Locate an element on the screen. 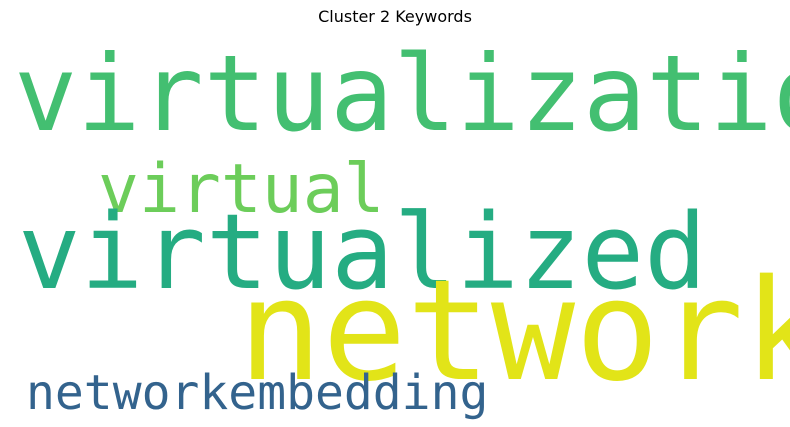  word-virtual: virtual is located at coordinates (241, 189).